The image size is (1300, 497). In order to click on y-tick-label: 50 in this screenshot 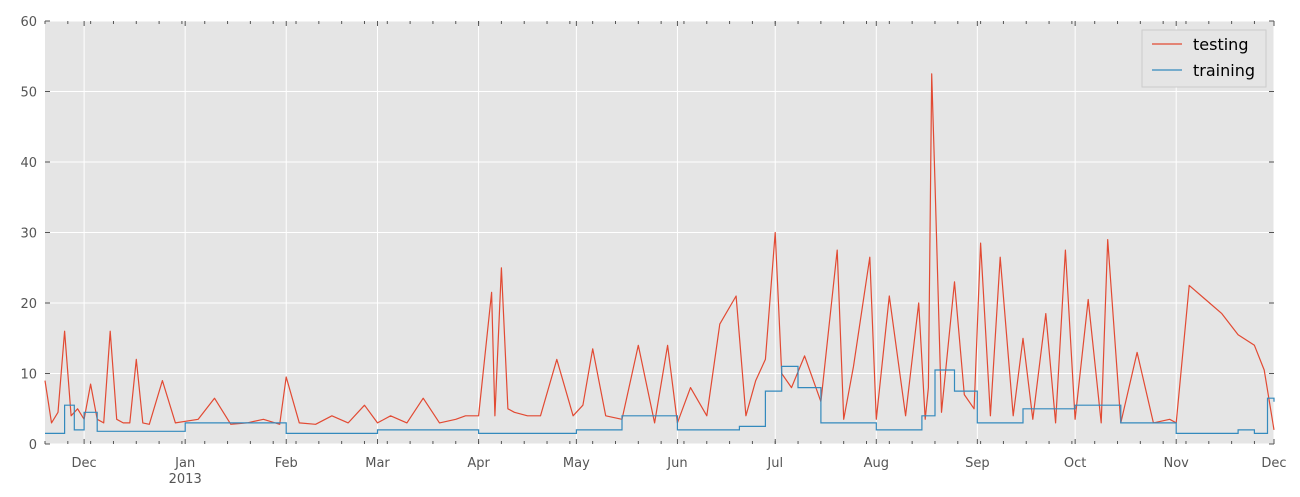, I will do `click(28, 93)`.